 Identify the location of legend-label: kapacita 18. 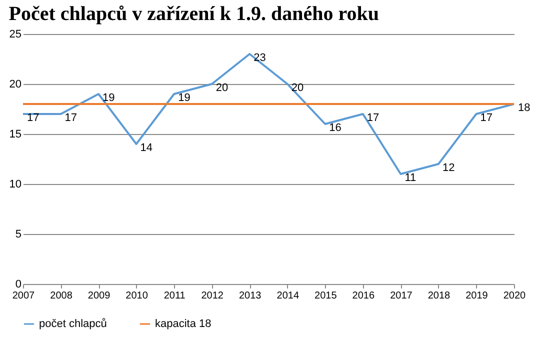
(183, 324).